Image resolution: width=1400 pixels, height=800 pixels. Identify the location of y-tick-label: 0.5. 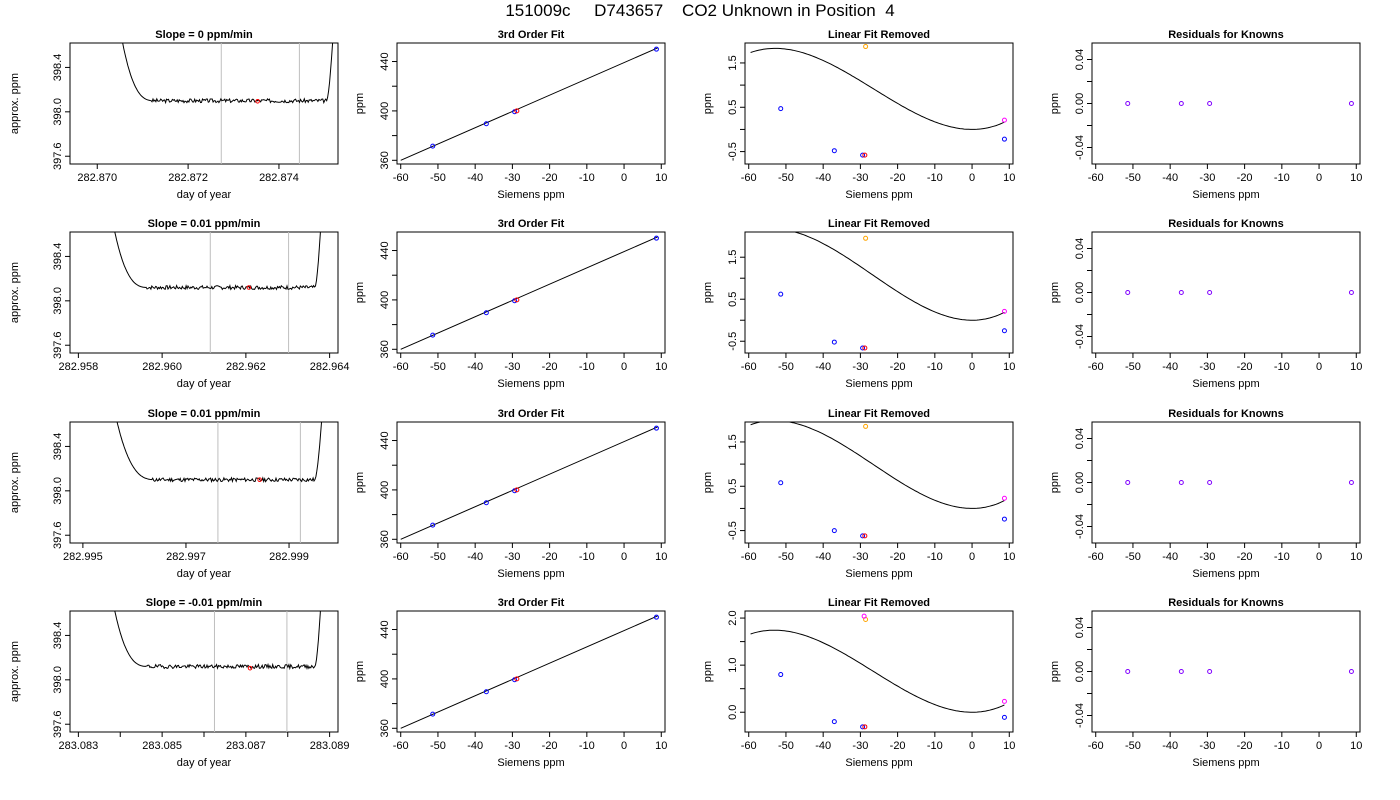
(733, 107).